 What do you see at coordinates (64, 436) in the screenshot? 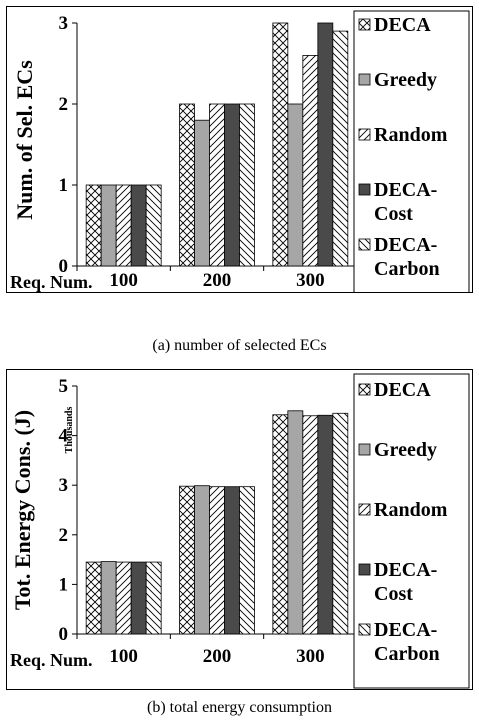
I see `y-tick-label: 4` at bounding box center [64, 436].